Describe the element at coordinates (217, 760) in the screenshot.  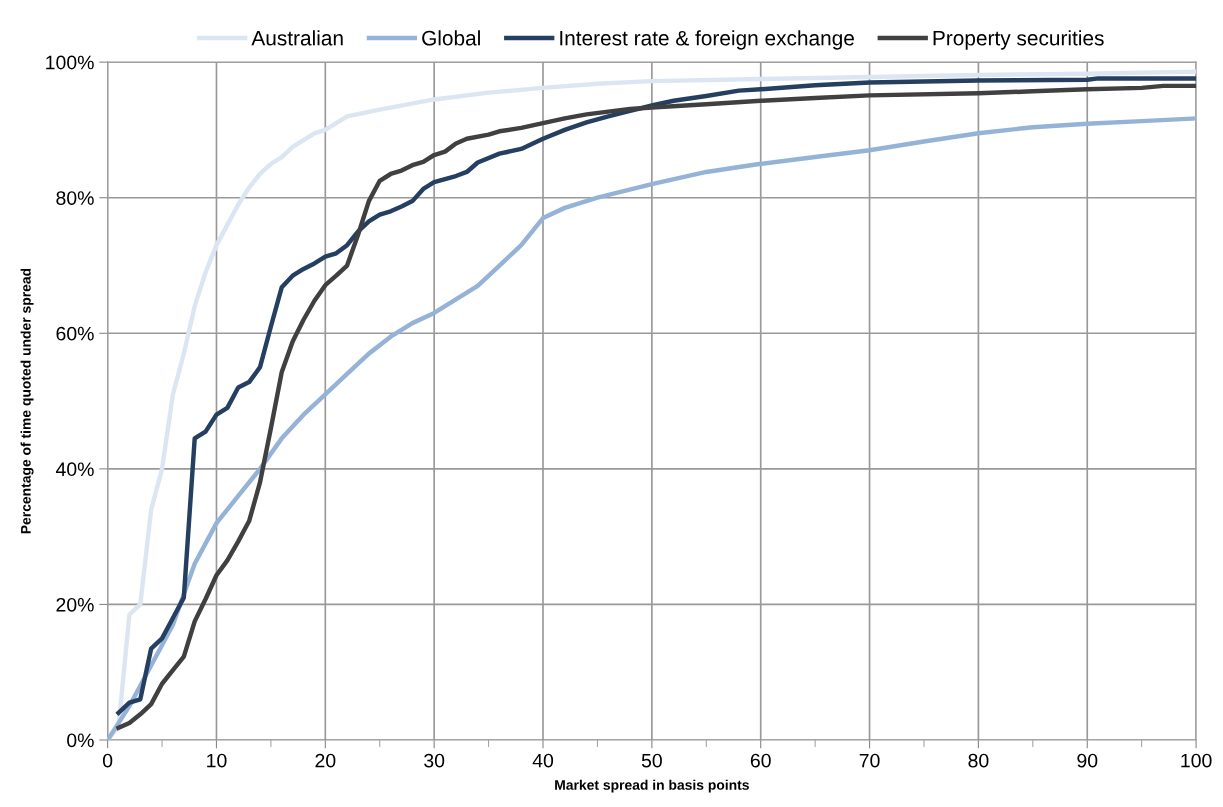
I see `x-tick-label: 10` at that location.